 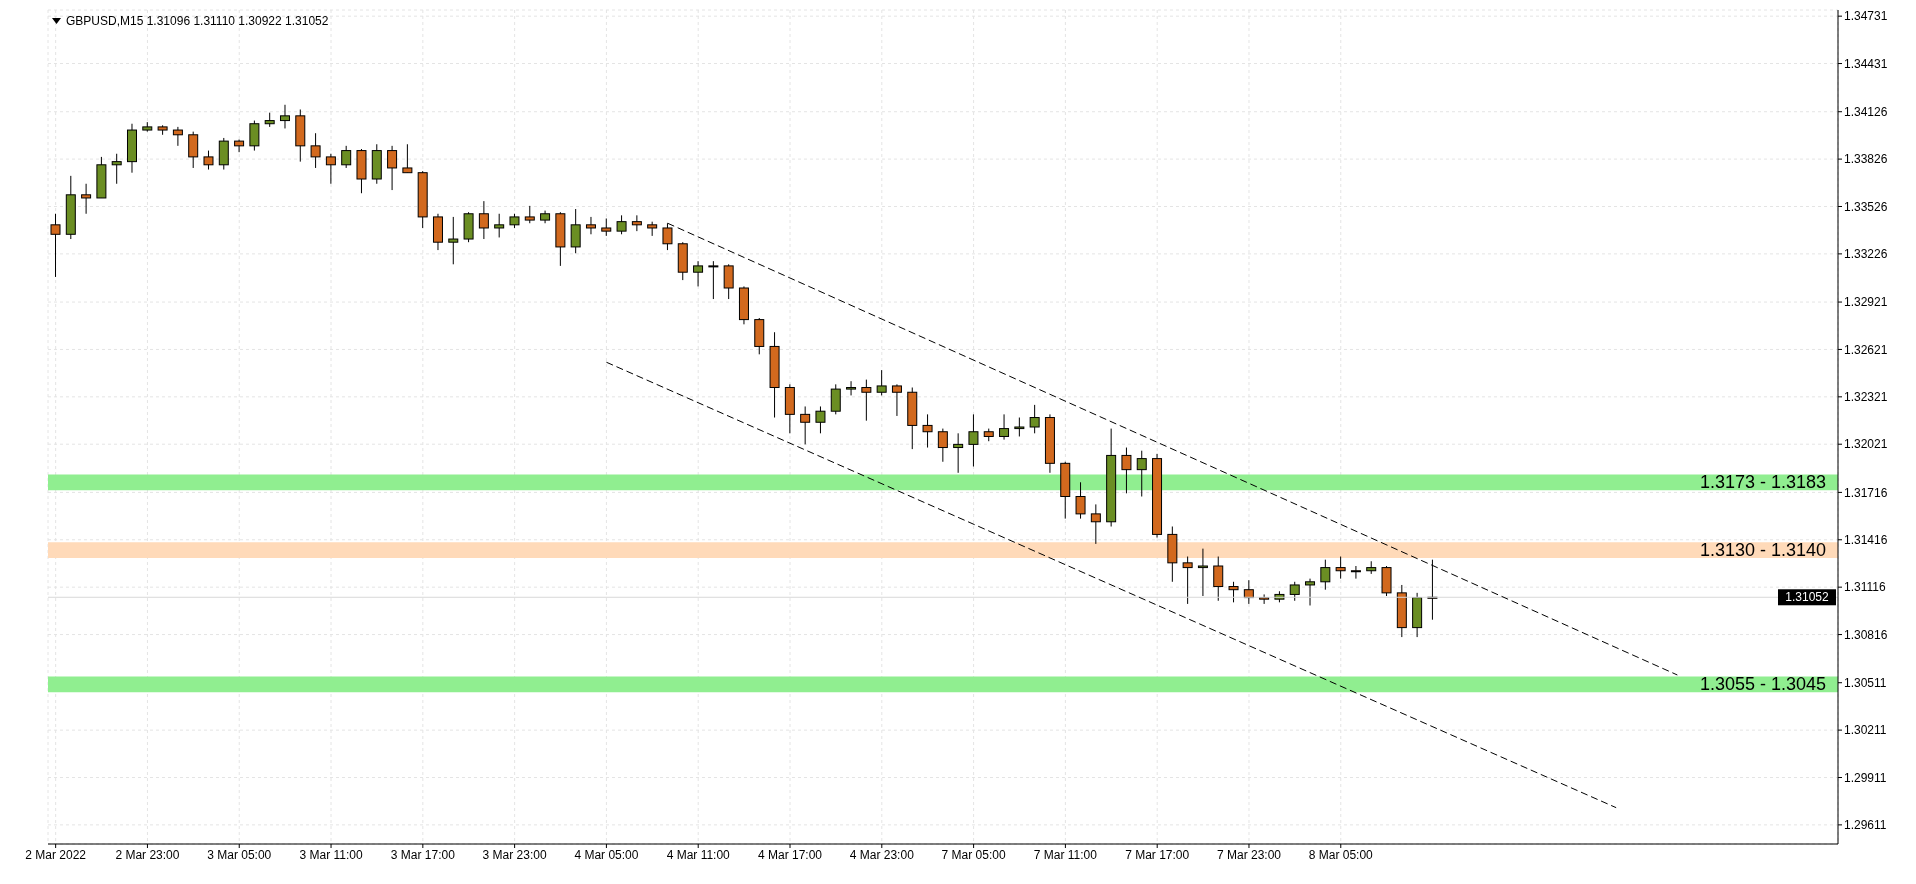 What do you see at coordinates (239, 854) in the screenshot?
I see `x-tick-label: 3 Mar 05:00` at bounding box center [239, 854].